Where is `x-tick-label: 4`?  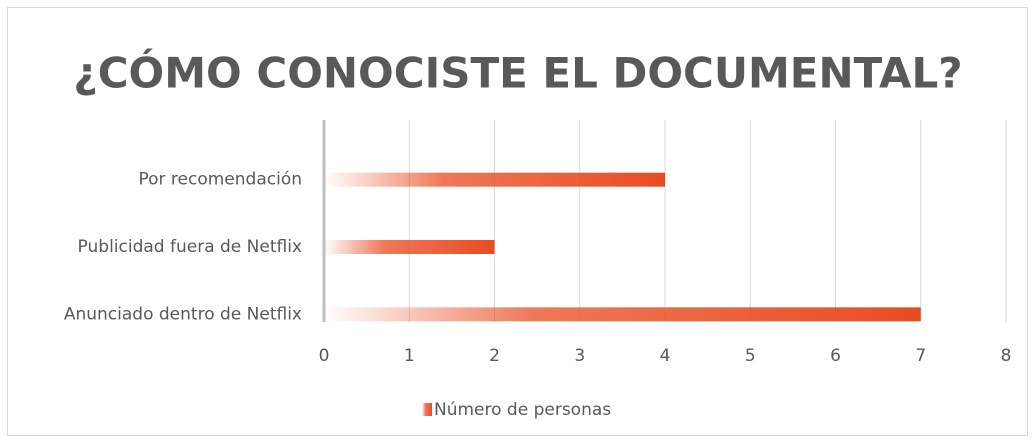 x-tick-label: 4 is located at coordinates (665, 356).